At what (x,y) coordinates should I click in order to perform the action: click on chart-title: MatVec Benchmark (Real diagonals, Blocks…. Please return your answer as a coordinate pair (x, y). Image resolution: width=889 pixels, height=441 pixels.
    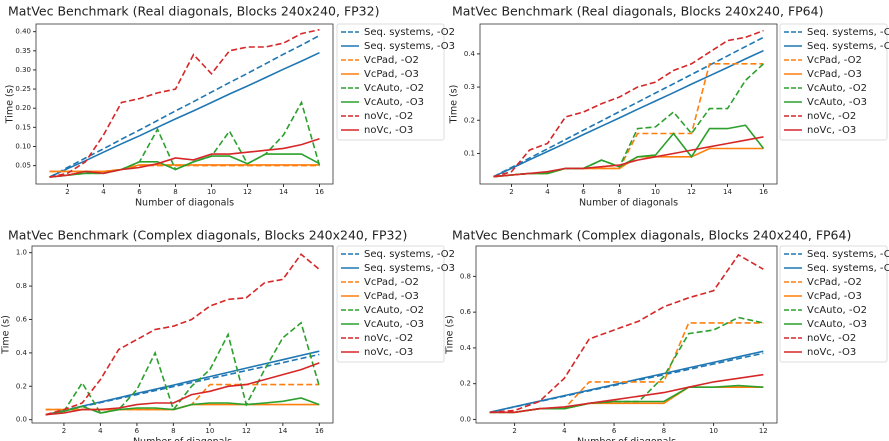
    Looking at the image, I should click on (193, 11).